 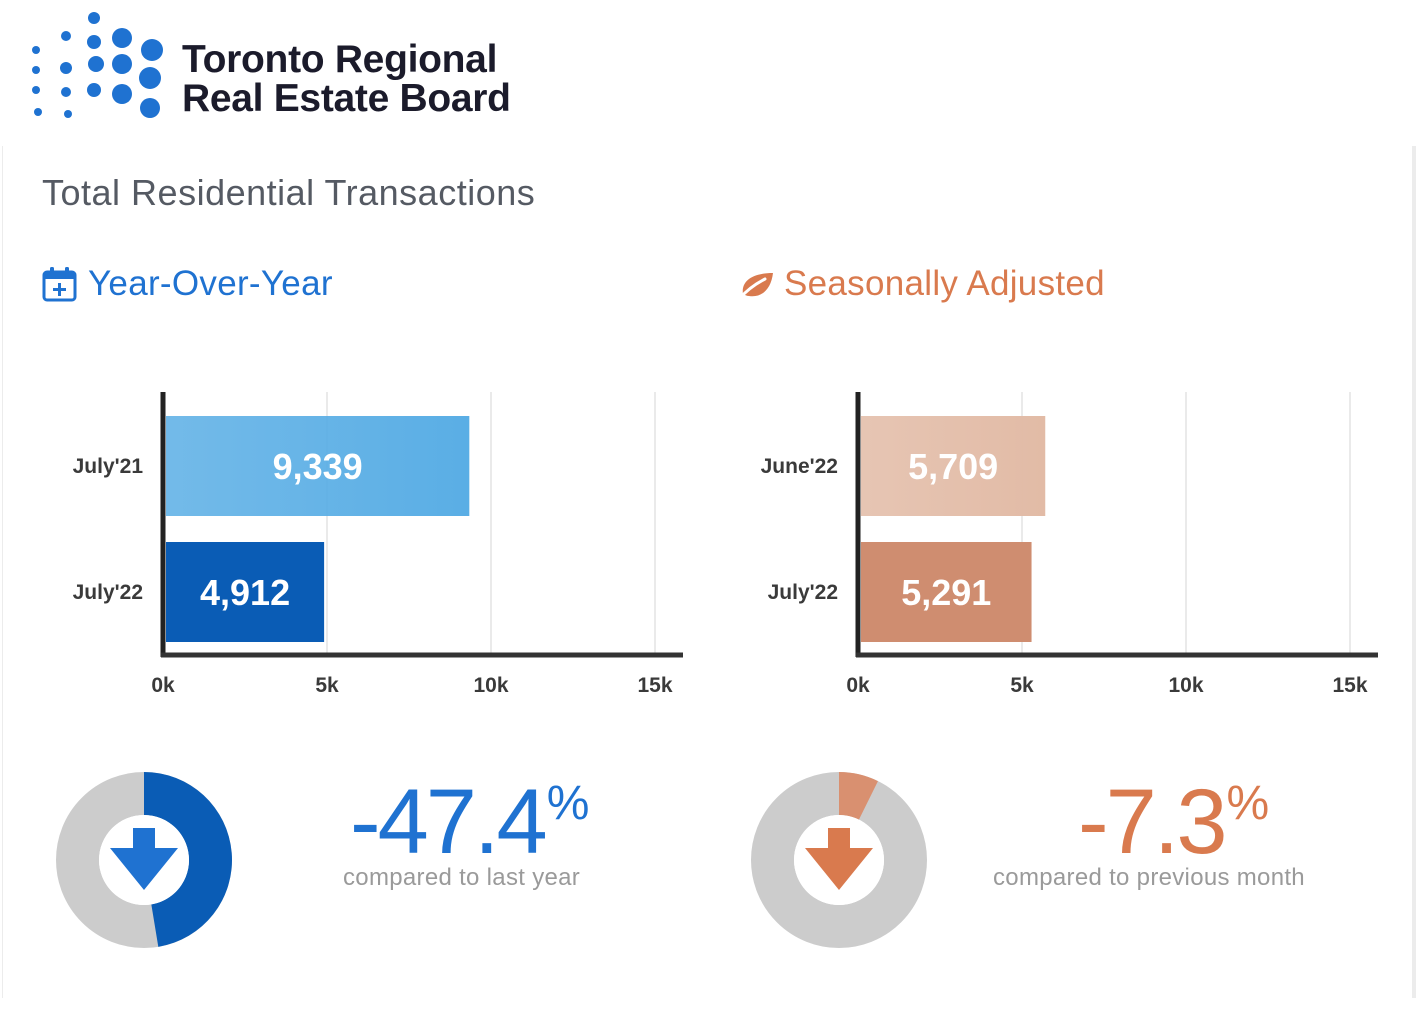 I want to click on brand-name: Toronto Regional Real Estate Board, so click(x=346, y=79).